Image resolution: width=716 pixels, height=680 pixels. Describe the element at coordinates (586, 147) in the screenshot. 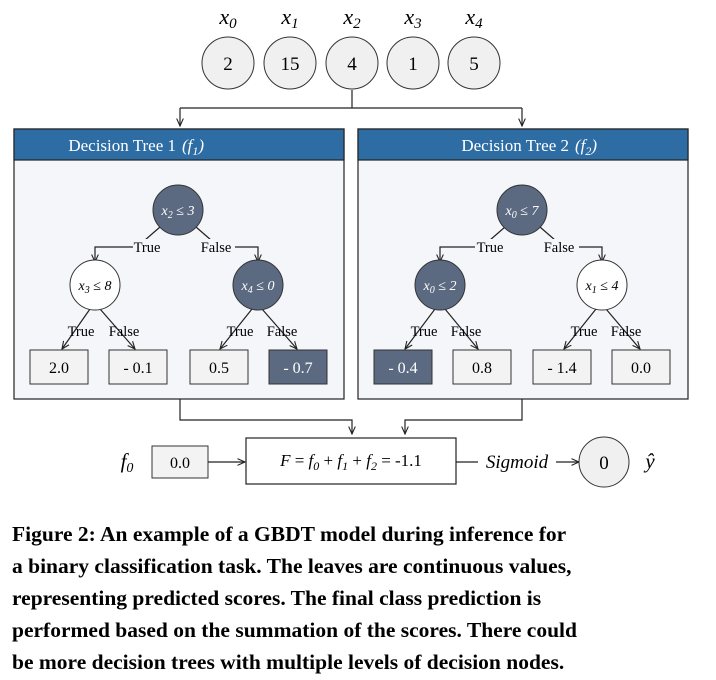

I see `tree-2-function: (f2)` at that location.